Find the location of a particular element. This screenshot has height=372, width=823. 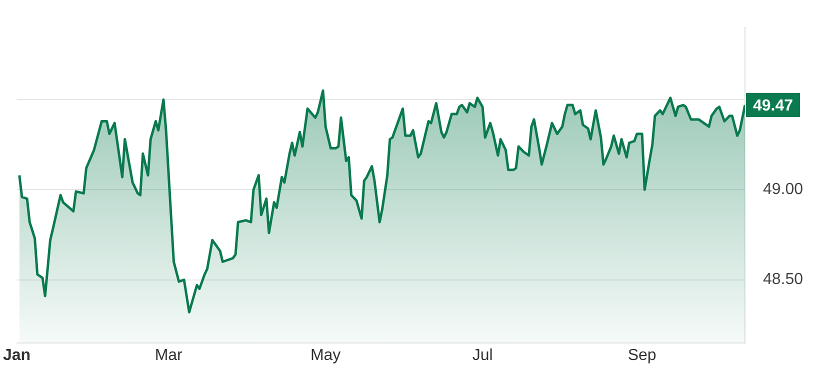

x-tick-label: Mar is located at coordinates (169, 355).